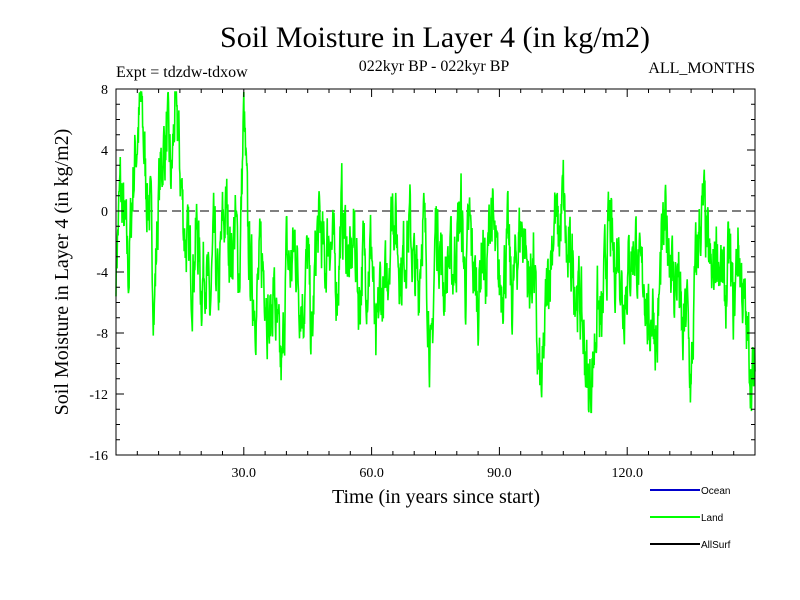 The image size is (800, 600). What do you see at coordinates (715, 491) in the screenshot?
I see `legend-label-ocean: Ocean` at bounding box center [715, 491].